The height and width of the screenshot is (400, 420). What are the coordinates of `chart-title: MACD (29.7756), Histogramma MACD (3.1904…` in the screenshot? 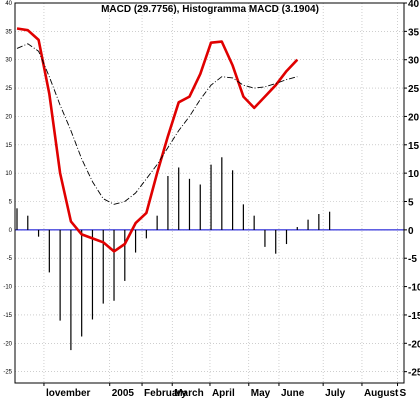 It's located at (210, 9).